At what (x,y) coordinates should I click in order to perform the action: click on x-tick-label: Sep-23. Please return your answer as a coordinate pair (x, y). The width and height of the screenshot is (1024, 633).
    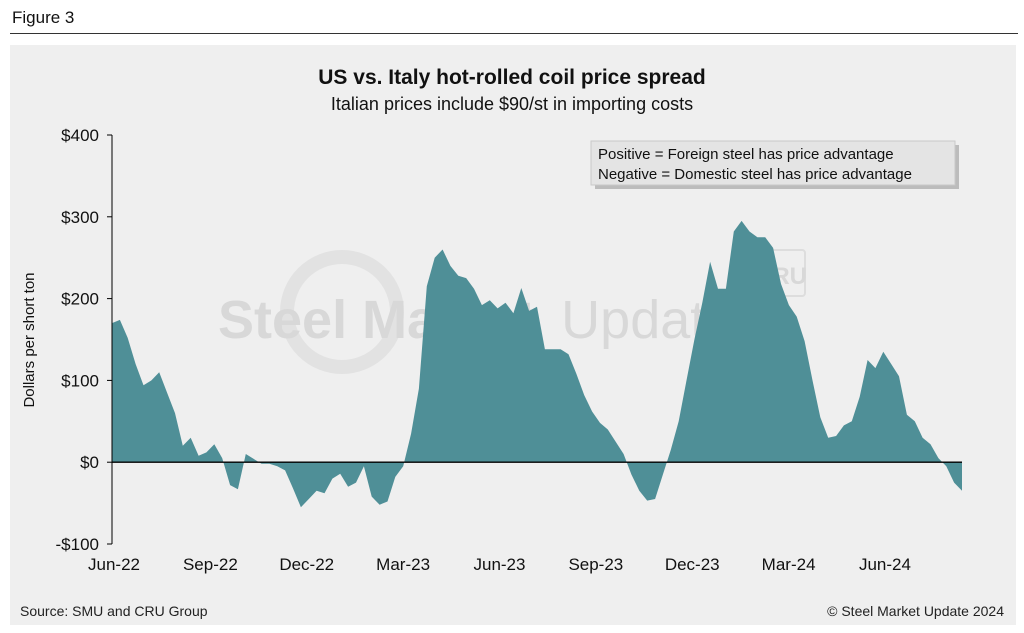
    Looking at the image, I should click on (595, 564).